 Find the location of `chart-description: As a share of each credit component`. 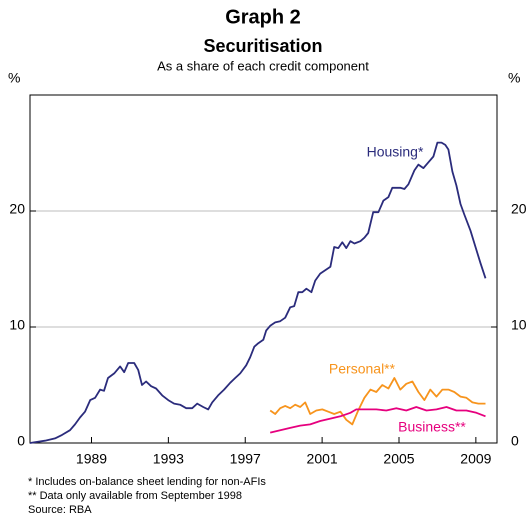

chart-description: As a share of each credit component is located at coordinates (263, 65).